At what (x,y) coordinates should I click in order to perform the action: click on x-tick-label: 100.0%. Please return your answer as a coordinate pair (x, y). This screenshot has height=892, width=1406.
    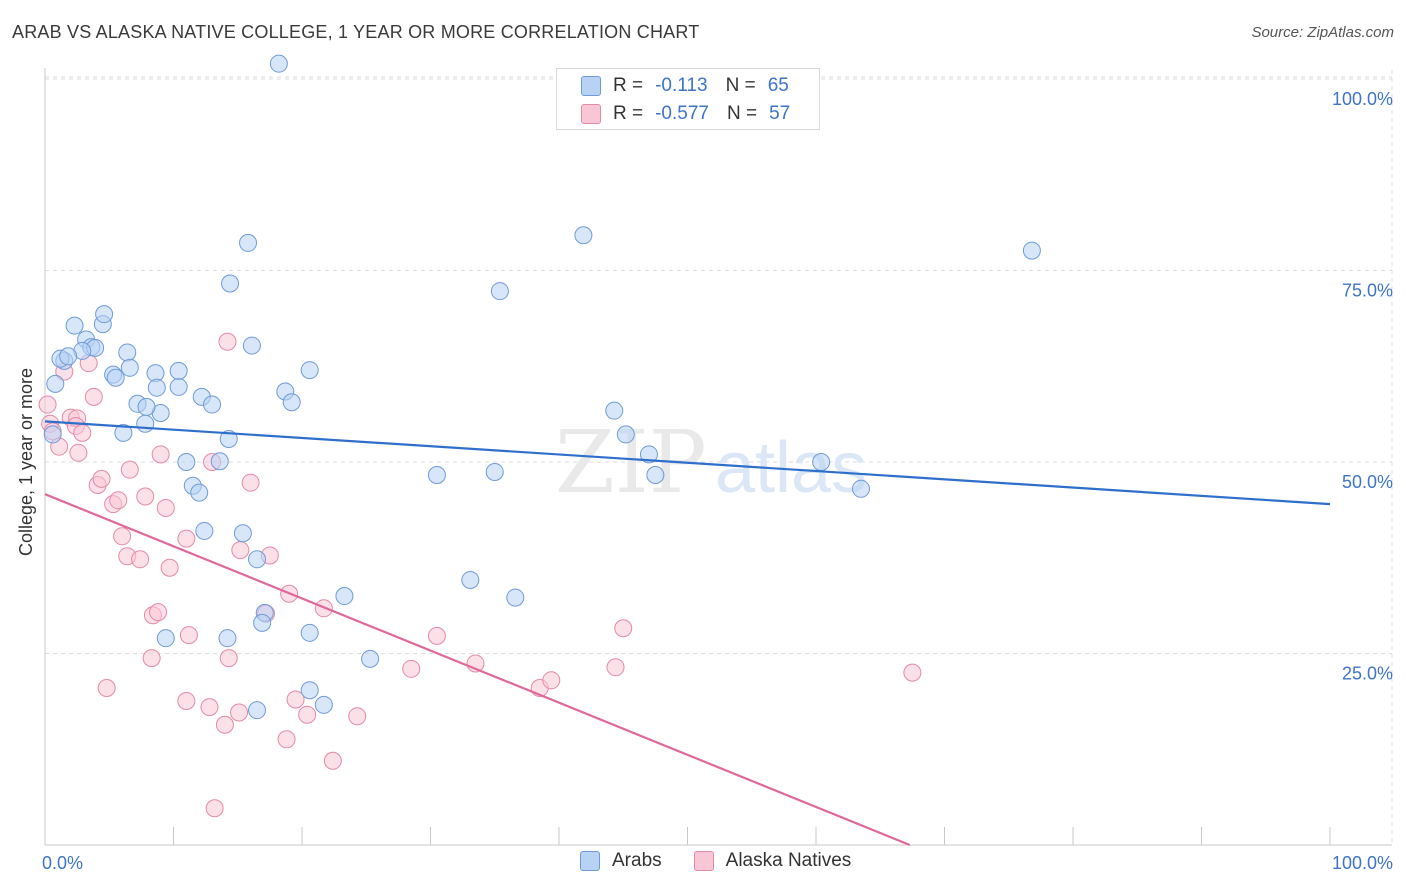
    Looking at the image, I should click on (1362, 863).